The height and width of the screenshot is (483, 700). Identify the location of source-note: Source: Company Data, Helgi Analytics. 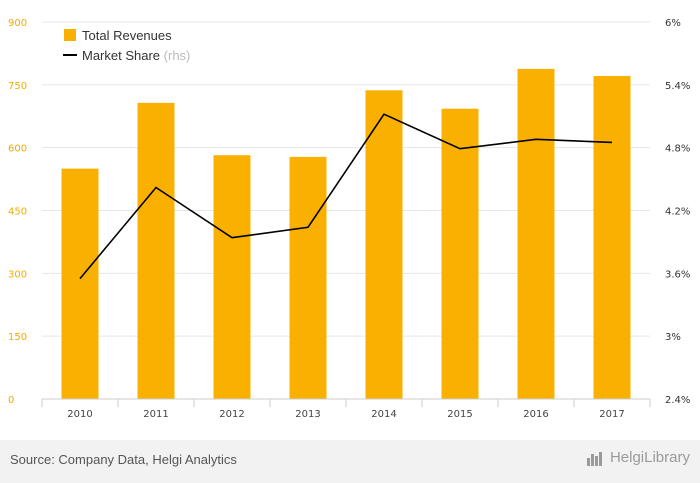
(123, 459).